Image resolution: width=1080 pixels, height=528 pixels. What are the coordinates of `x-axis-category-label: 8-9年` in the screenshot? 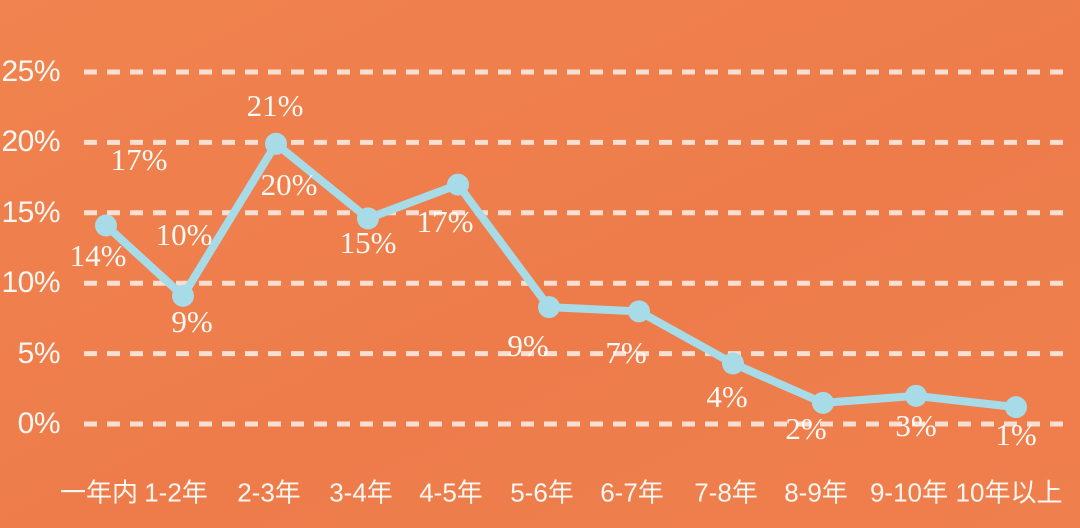 It's located at (816, 492).